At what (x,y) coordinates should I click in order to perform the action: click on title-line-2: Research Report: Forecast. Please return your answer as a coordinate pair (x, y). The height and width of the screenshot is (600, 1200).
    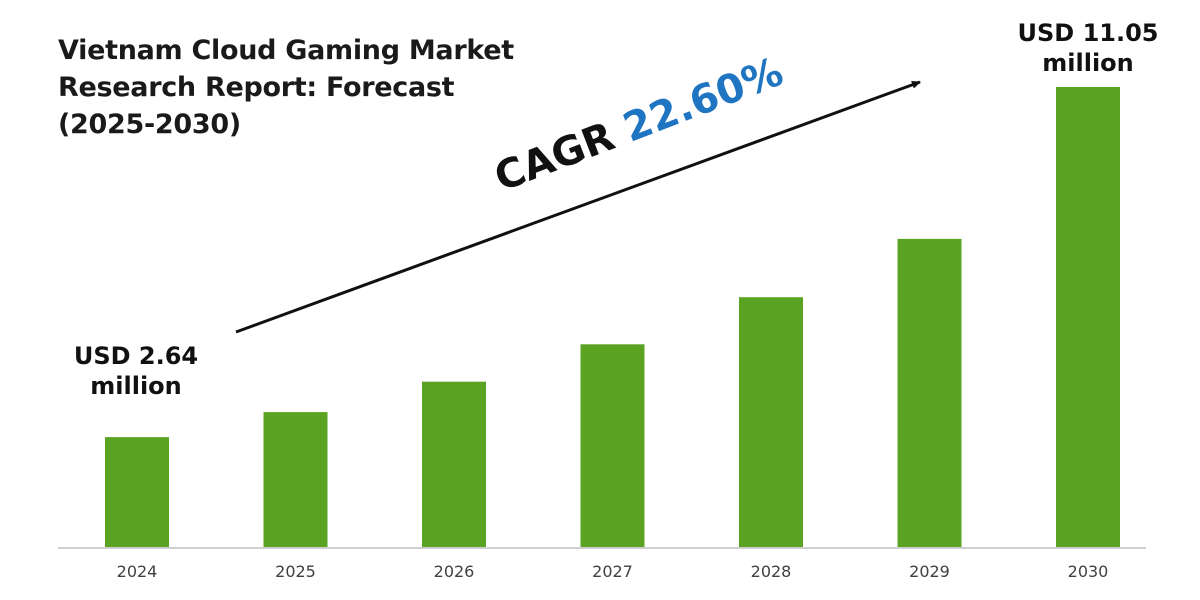
    Looking at the image, I should click on (256, 87).